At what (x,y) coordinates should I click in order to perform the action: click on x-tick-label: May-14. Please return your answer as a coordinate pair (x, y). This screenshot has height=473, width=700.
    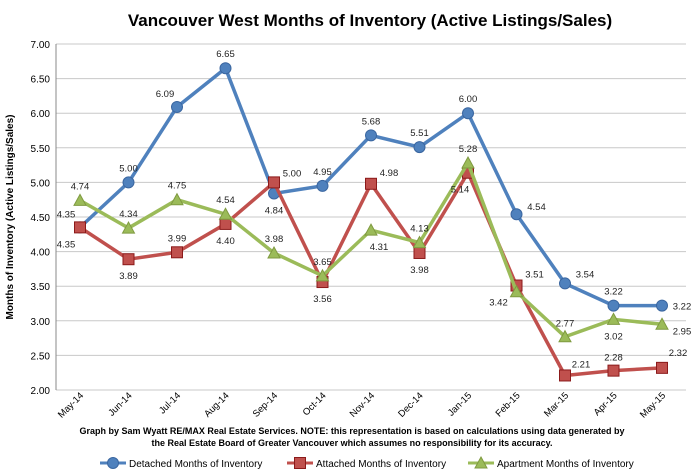
    Looking at the image, I should click on (71, 405).